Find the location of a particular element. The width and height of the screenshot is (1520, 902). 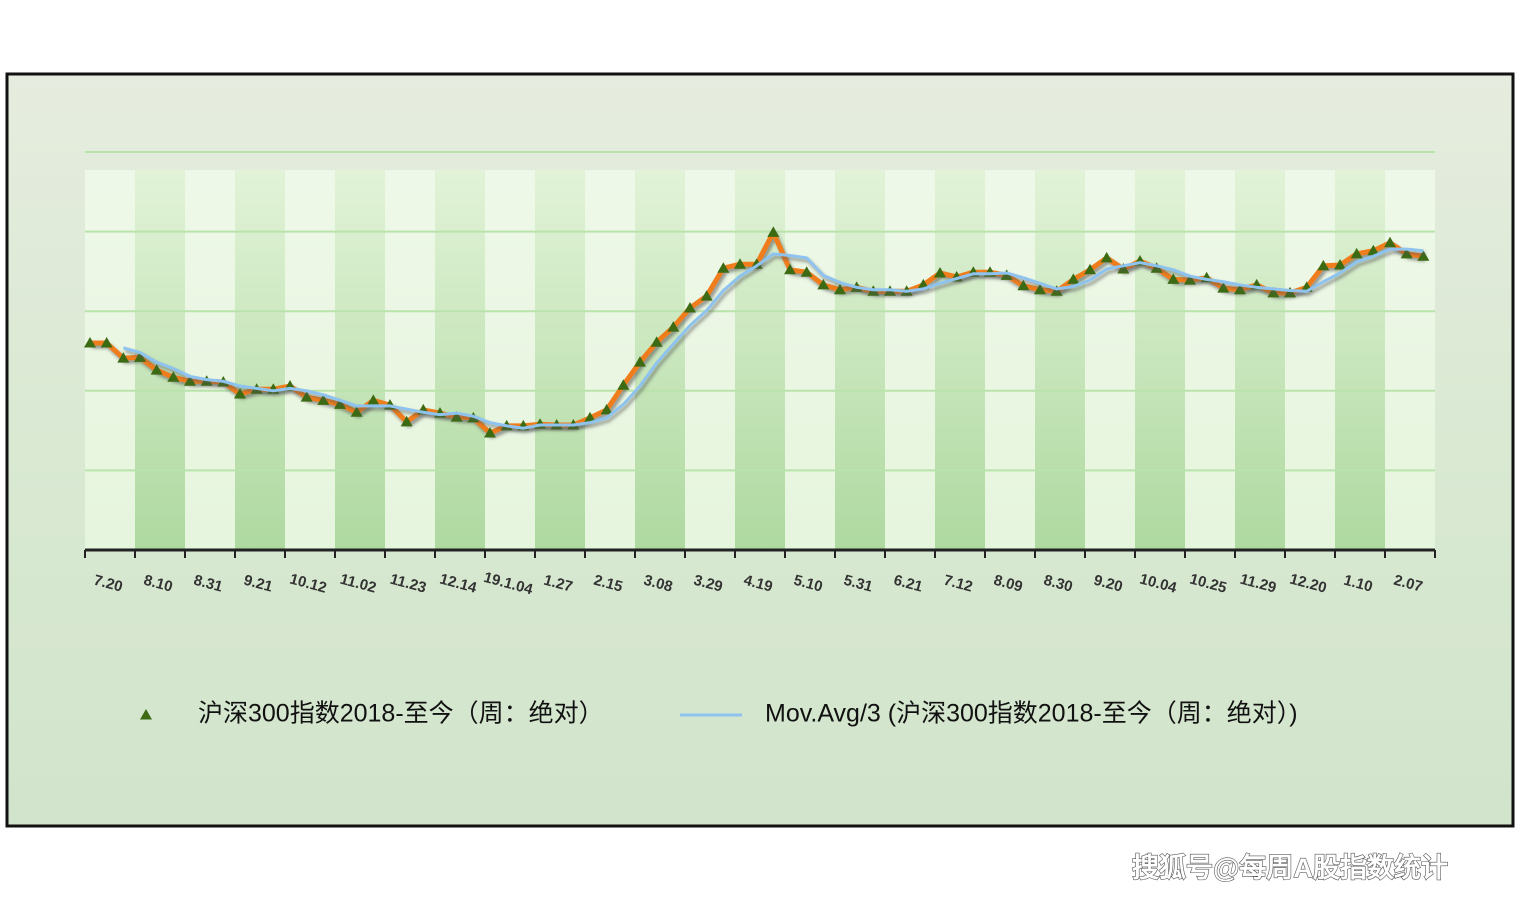

x-tick-label: 8.30 is located at coordinates (1058, 584).